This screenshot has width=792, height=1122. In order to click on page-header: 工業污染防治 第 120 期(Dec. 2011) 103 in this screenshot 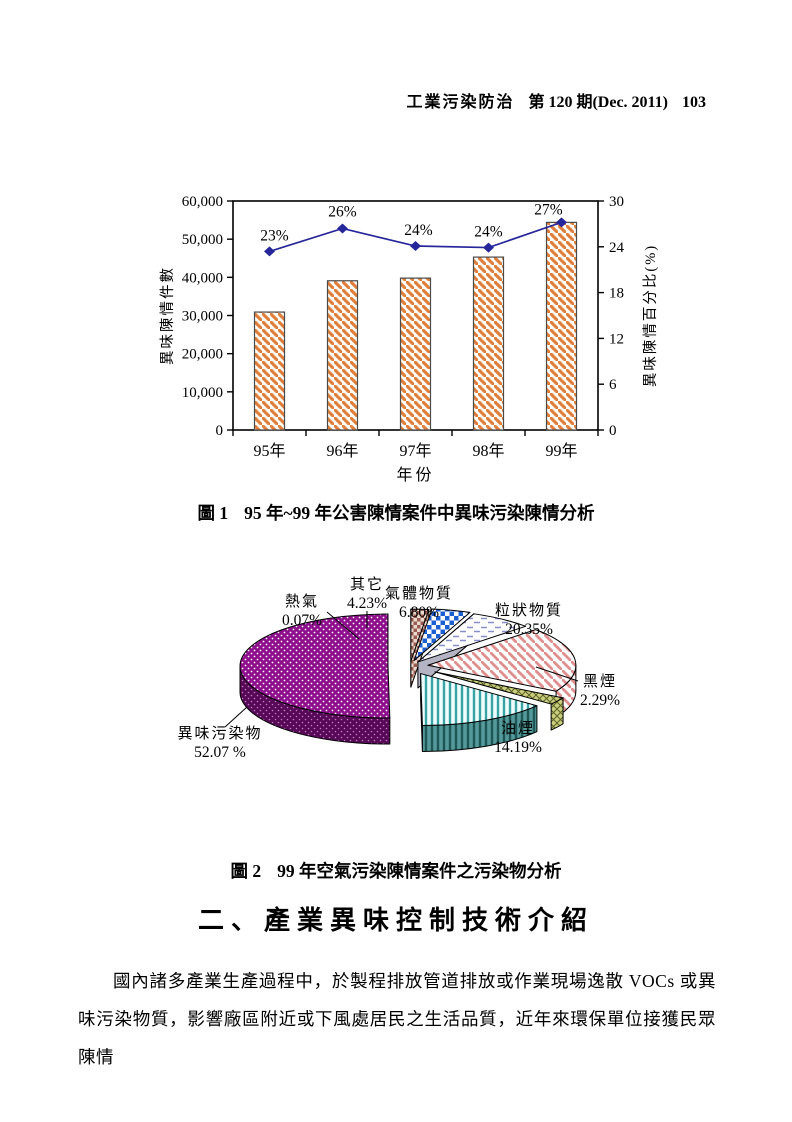, I will do `click(556, 100)`.